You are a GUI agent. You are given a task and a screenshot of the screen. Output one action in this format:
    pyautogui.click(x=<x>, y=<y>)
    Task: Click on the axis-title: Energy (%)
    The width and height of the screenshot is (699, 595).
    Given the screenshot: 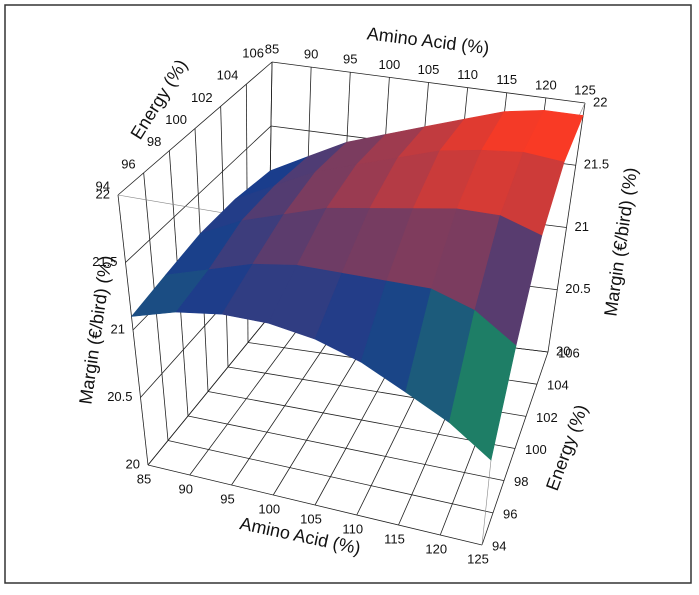 What is the action you would take?
    pyautogui.click(x=159, y=99)
    